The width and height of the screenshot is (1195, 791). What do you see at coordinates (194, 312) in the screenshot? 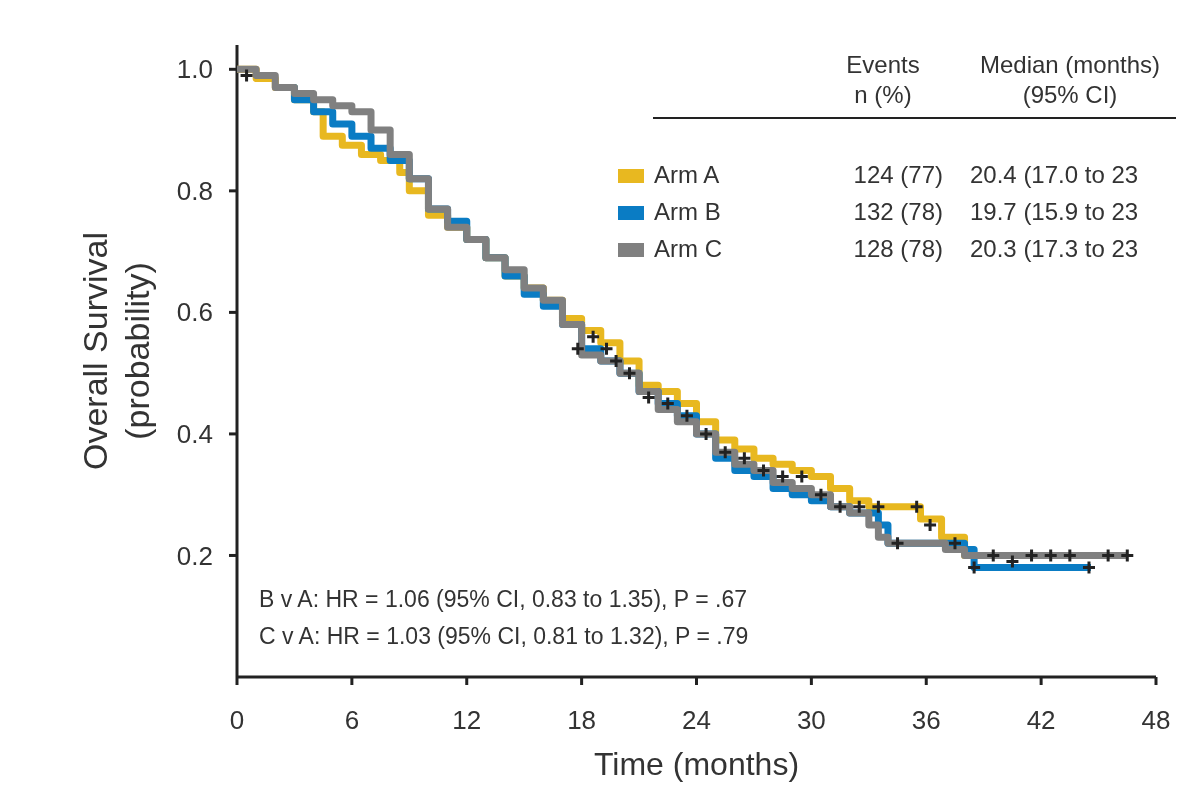
I see `y-tick-label: 0.6` at bounding box center [194, 312].